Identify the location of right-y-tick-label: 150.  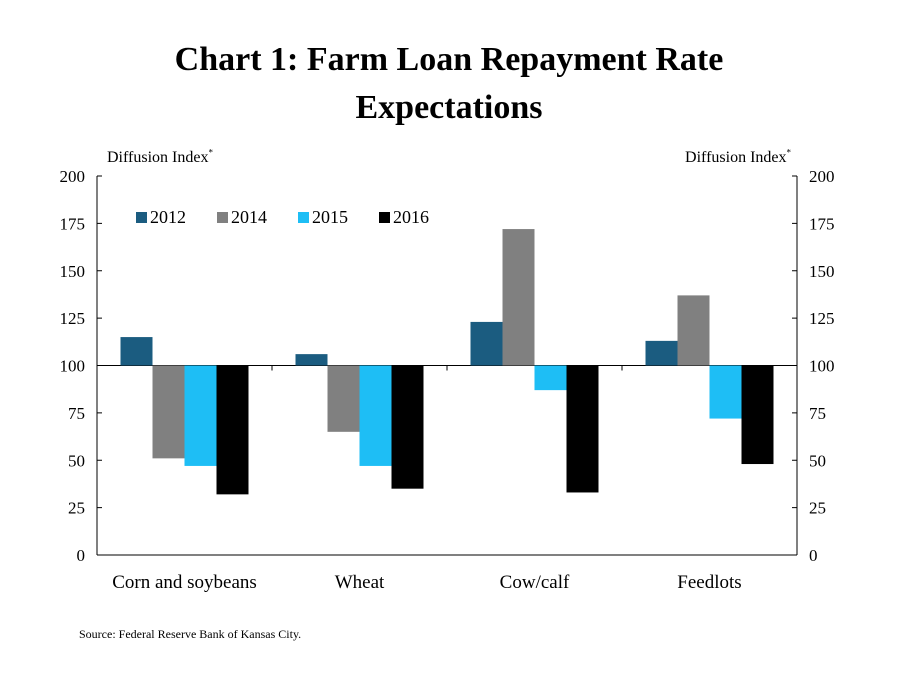
(822, 271).